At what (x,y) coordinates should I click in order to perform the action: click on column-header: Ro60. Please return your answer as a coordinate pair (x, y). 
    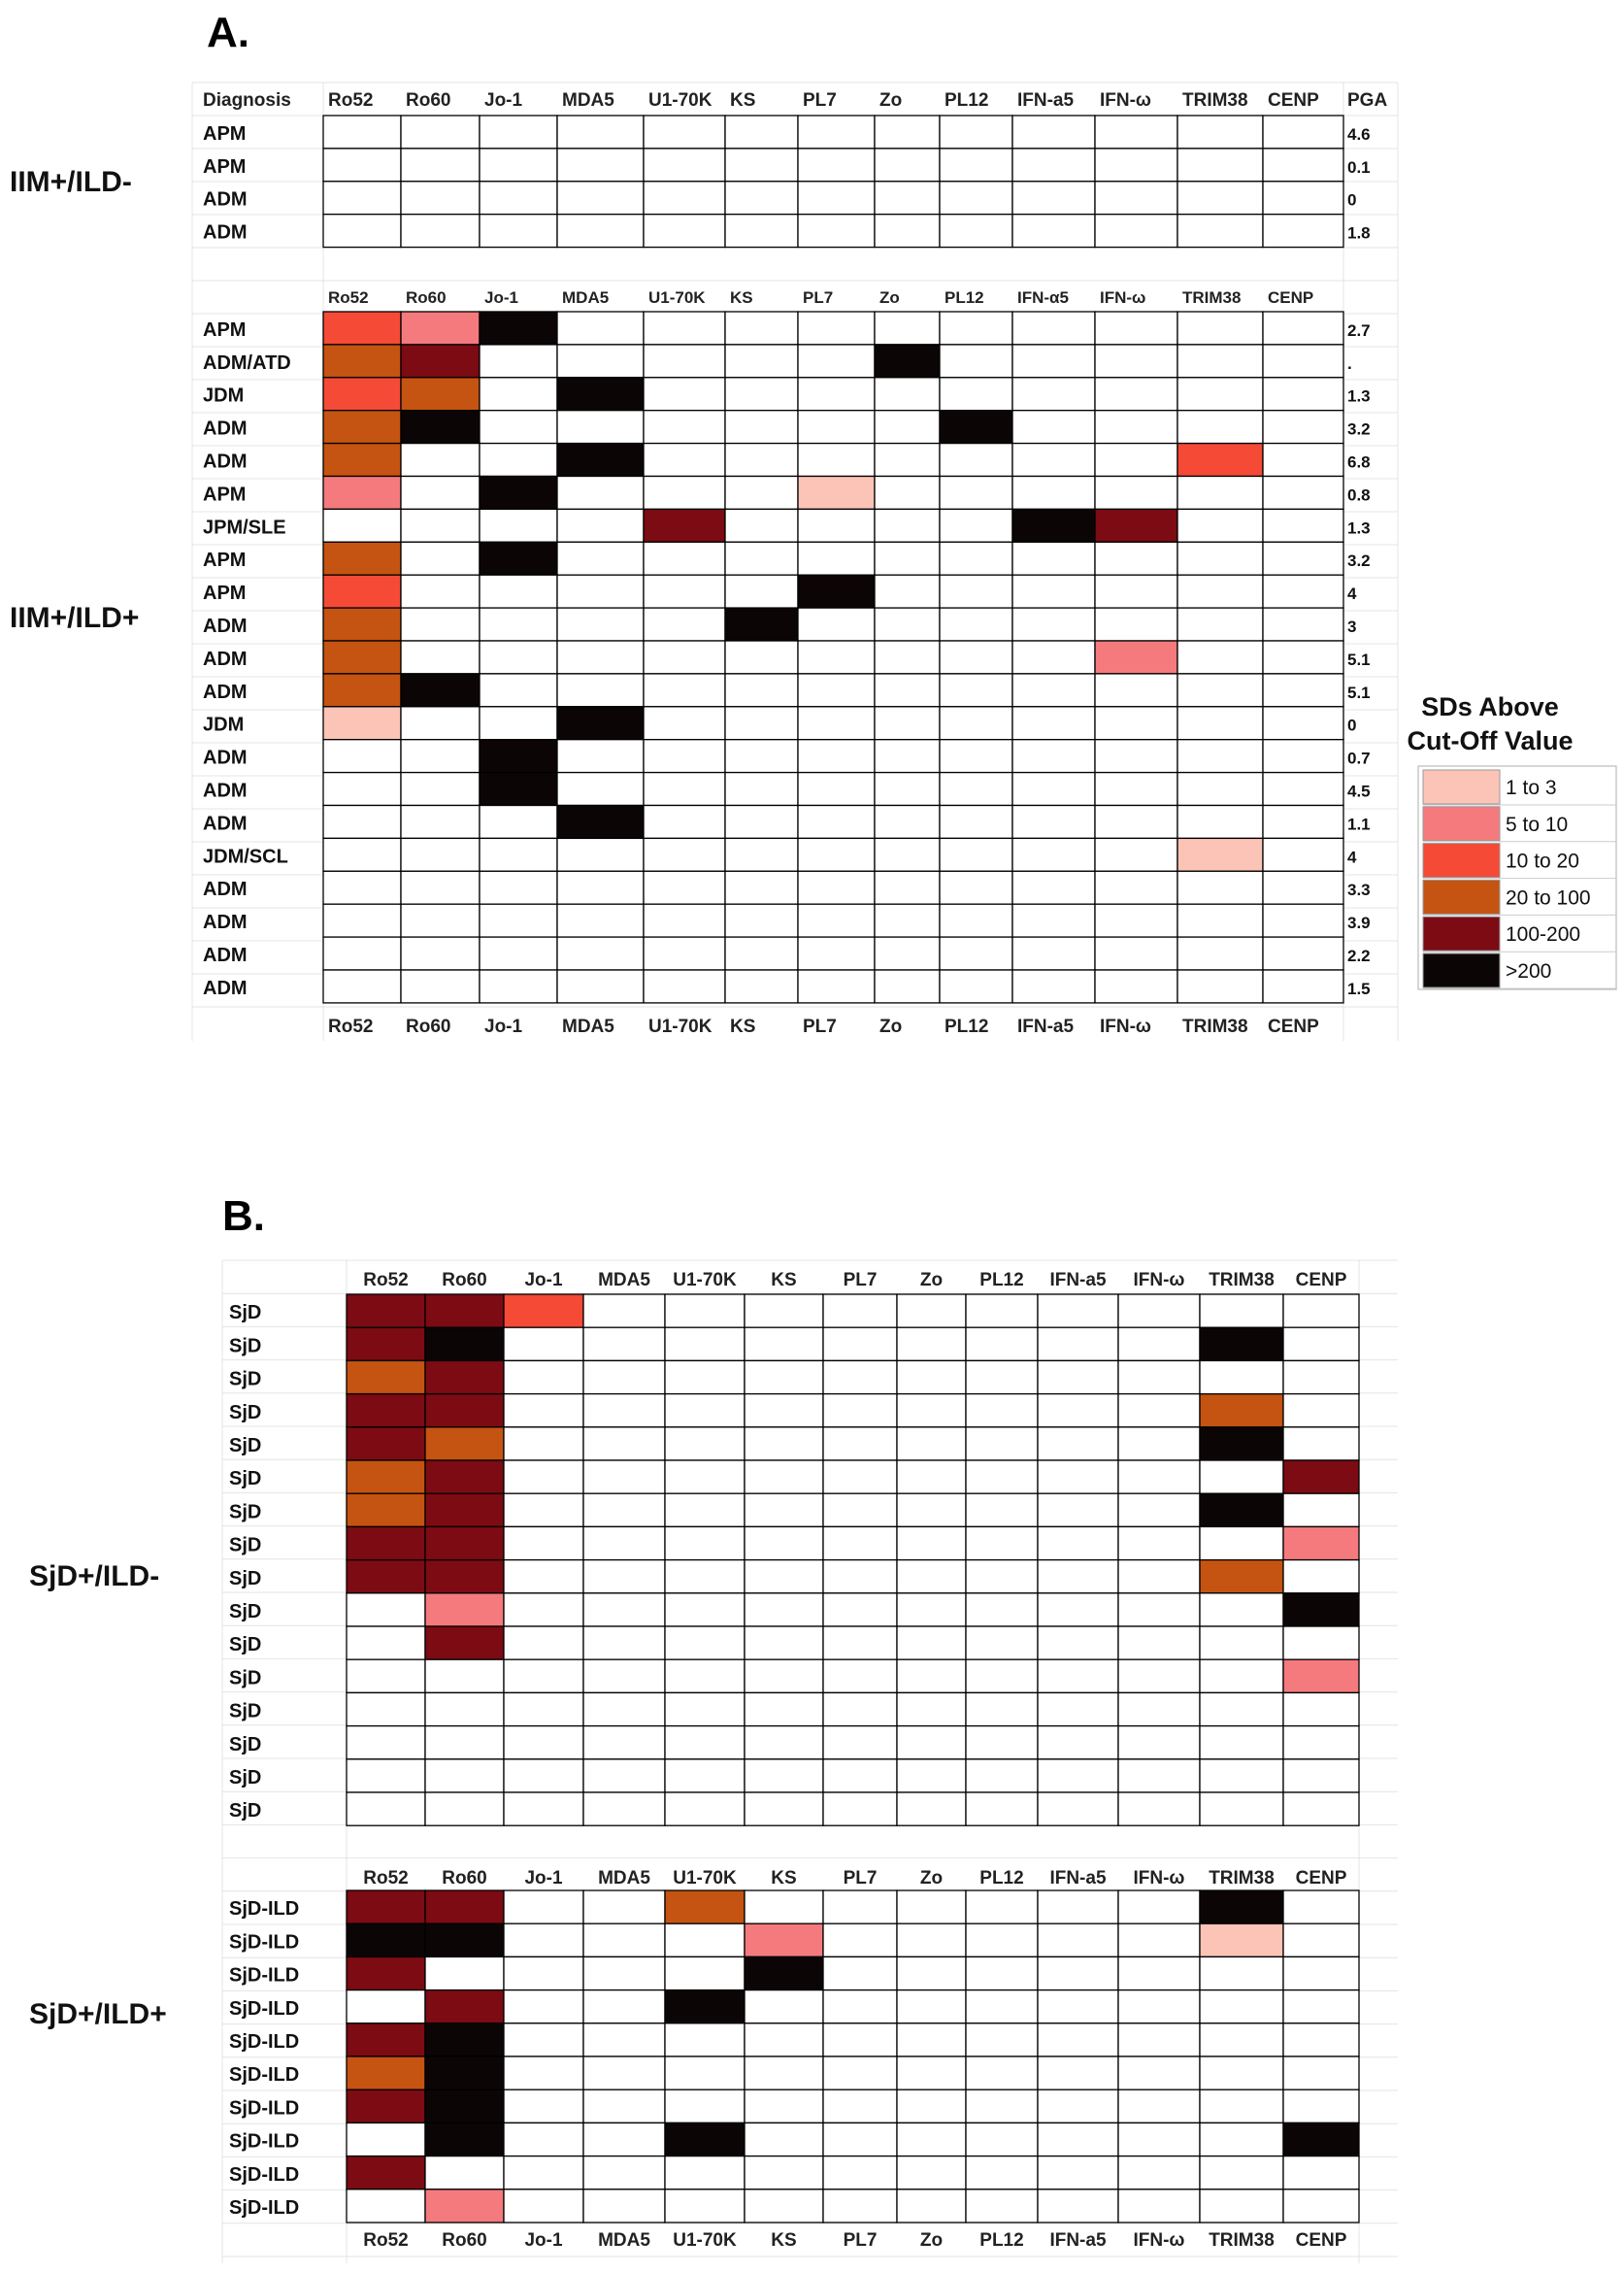
    Looking at the image, I should click on (464, 1280).